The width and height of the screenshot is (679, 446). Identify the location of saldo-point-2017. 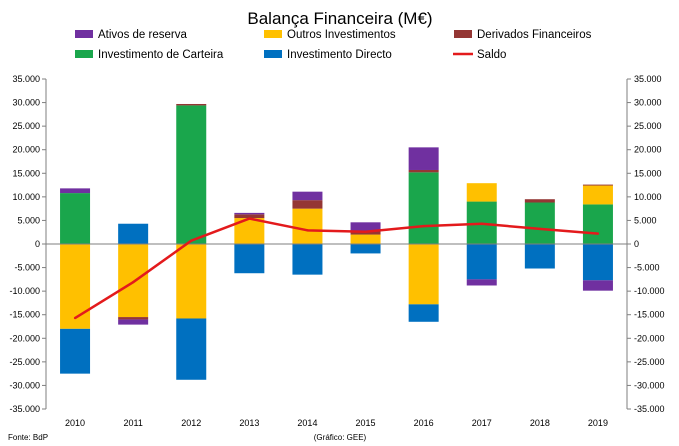
(481, 223).